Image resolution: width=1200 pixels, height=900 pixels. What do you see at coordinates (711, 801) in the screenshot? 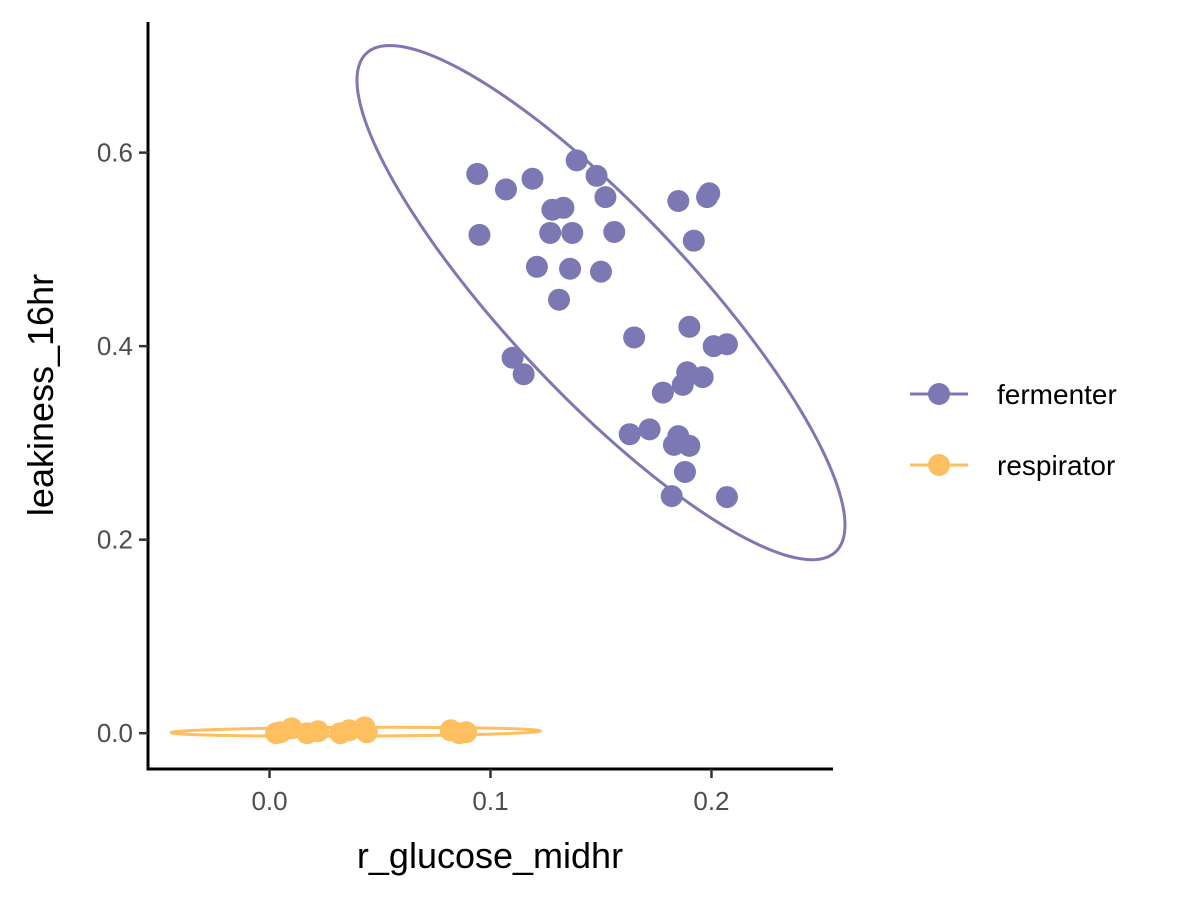
I see `x-tick-label: 0.2` at bounding box center [711, 801].